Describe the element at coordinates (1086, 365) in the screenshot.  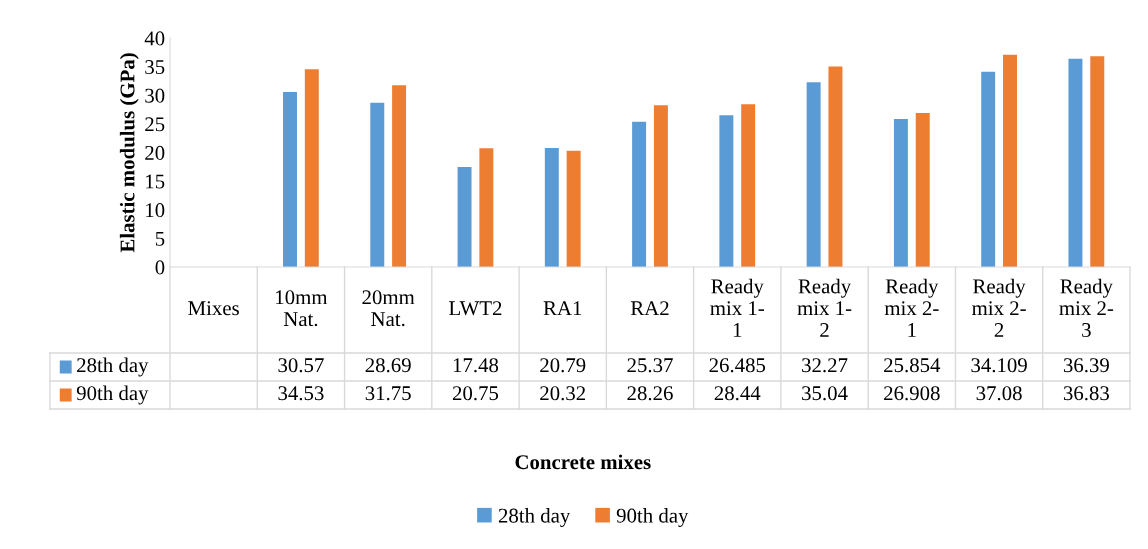
I see `data-label: 36.39` at that location.